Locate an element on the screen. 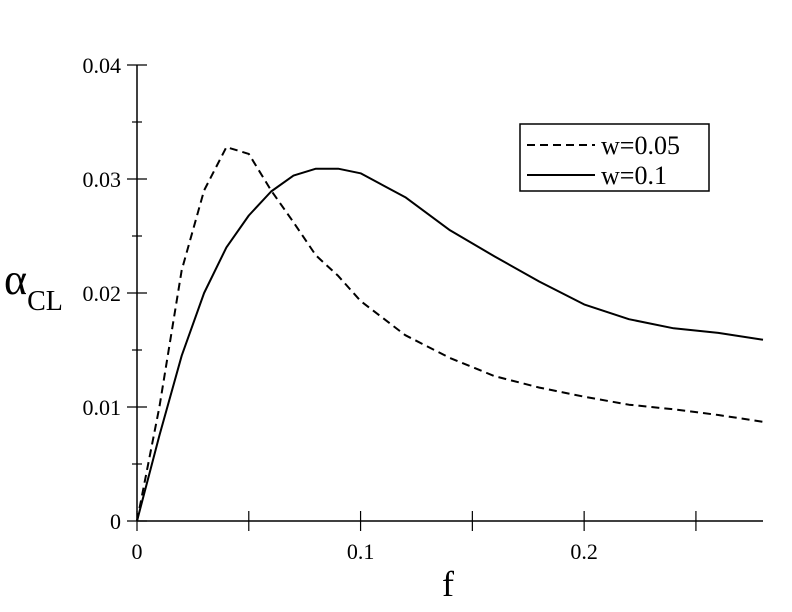  legend-label-w01: w=0.1 is located at coordinates (634, 175).